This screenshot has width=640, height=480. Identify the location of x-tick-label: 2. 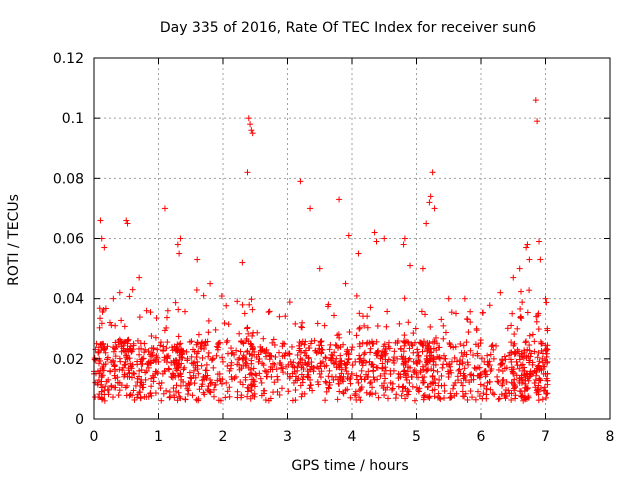
(223, 437).